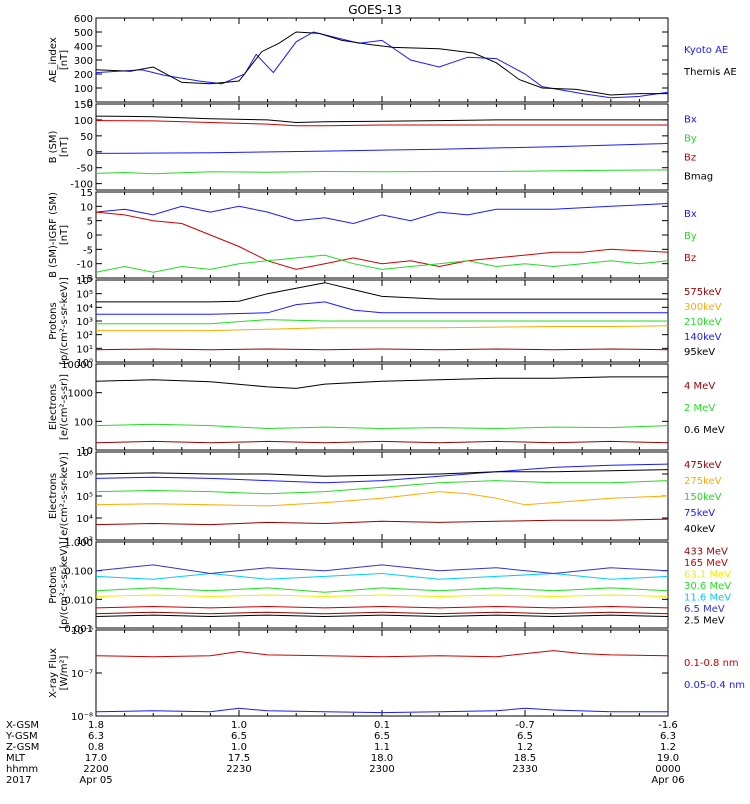 The image size is (750, 804). I want to click on y-tick-label: 200, so click(83, 75).